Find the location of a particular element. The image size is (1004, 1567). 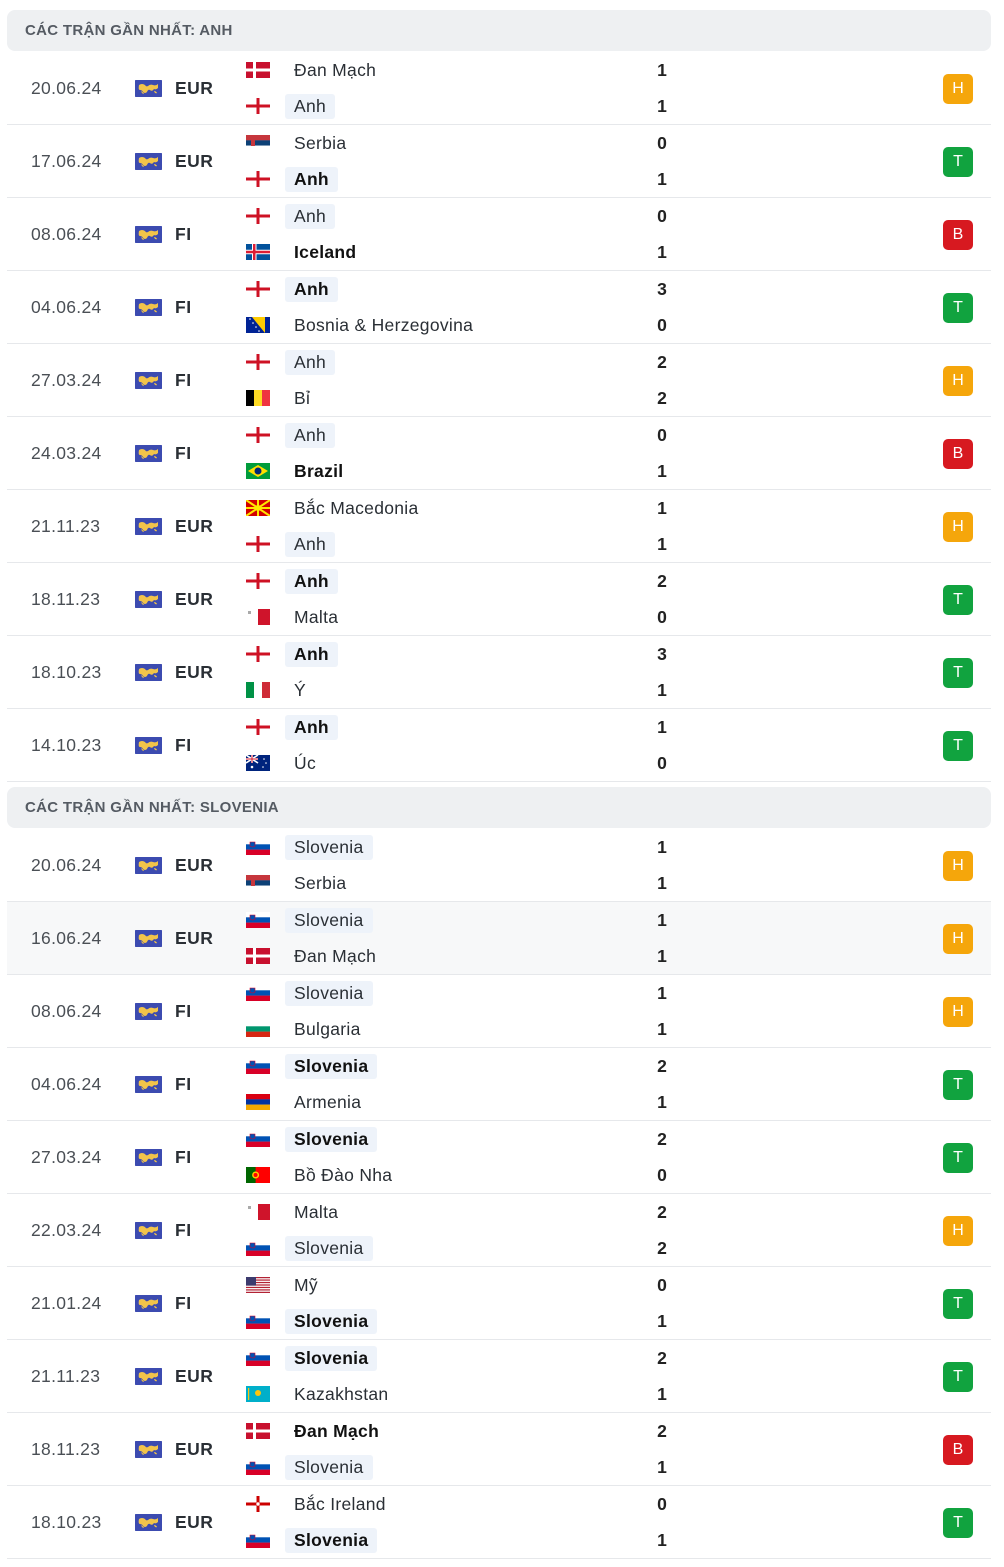

away-team: Brazil is located at coordinates (299, 471).